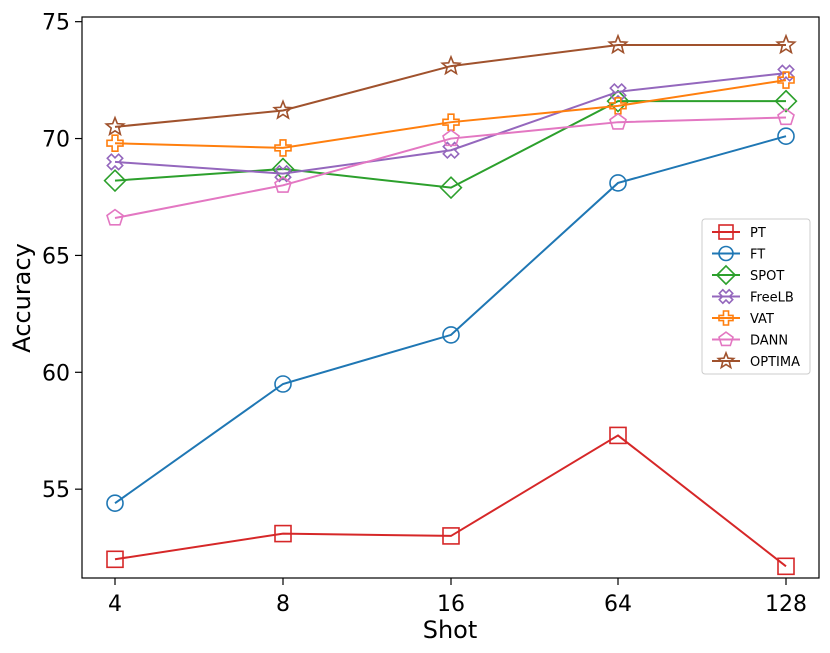  Describe the element at coordinates (451, 604) in the screenshot. I see `x-tick-label: 16` at that location.